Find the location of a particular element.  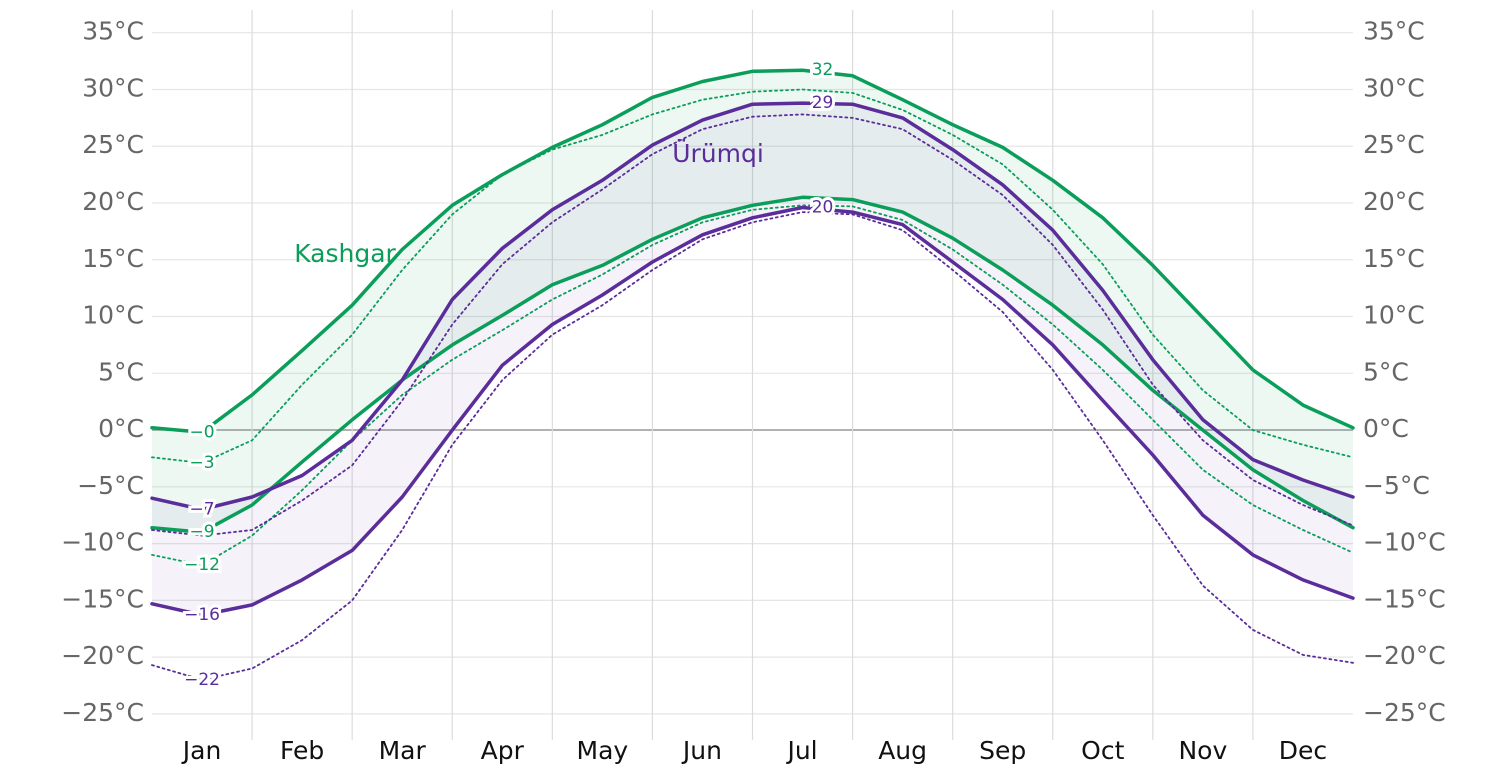

y-tick-label: −25°C is located at coordinates (102, 712).